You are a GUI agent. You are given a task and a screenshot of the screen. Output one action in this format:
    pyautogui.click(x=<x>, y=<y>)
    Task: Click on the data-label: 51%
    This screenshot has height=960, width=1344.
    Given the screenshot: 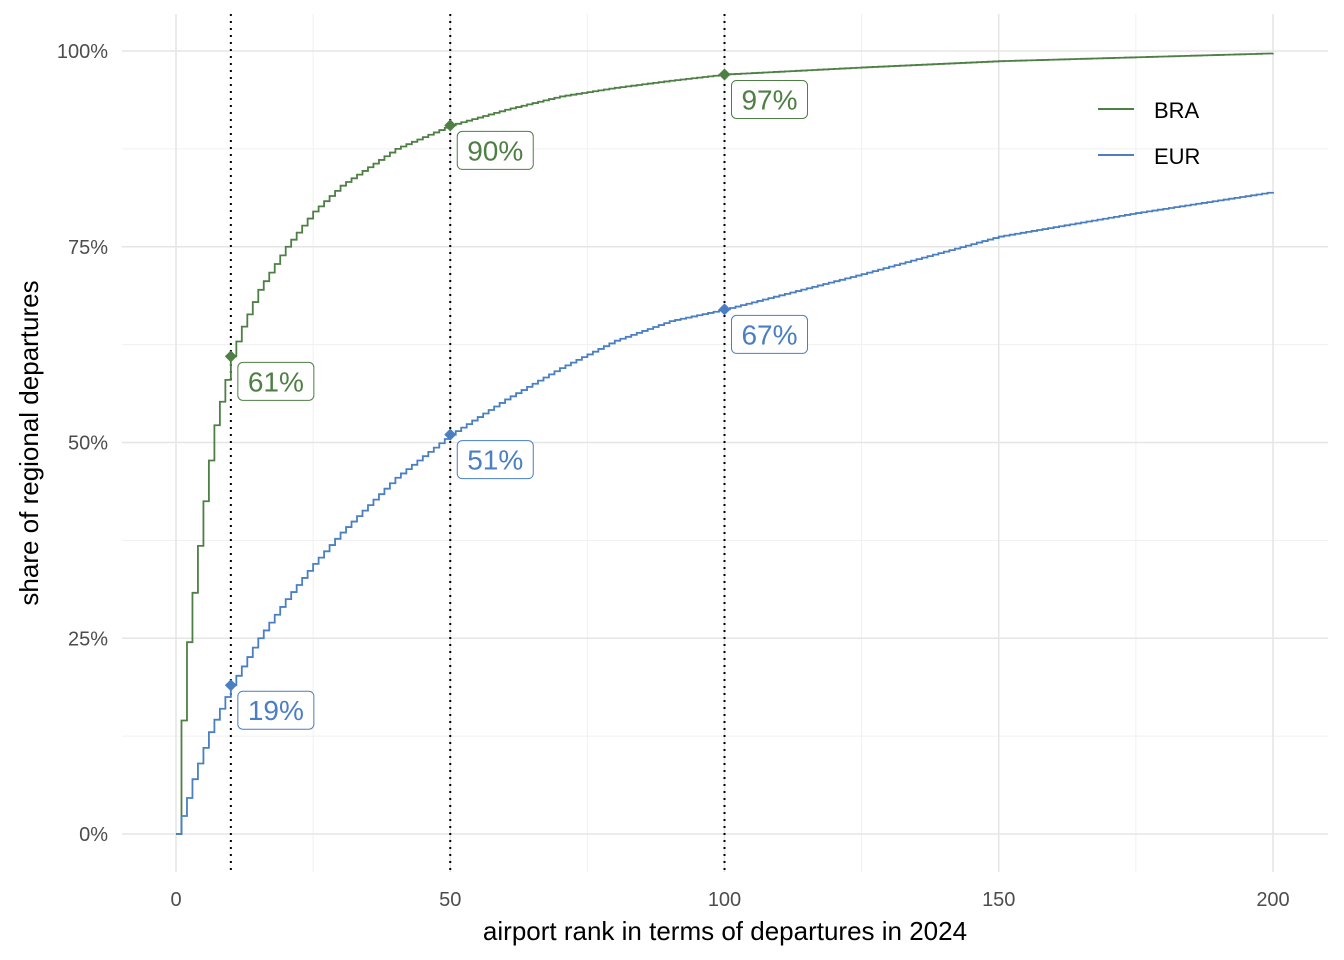 What is the action you would take?
    pyautogui.click(x=495, y=460)
    